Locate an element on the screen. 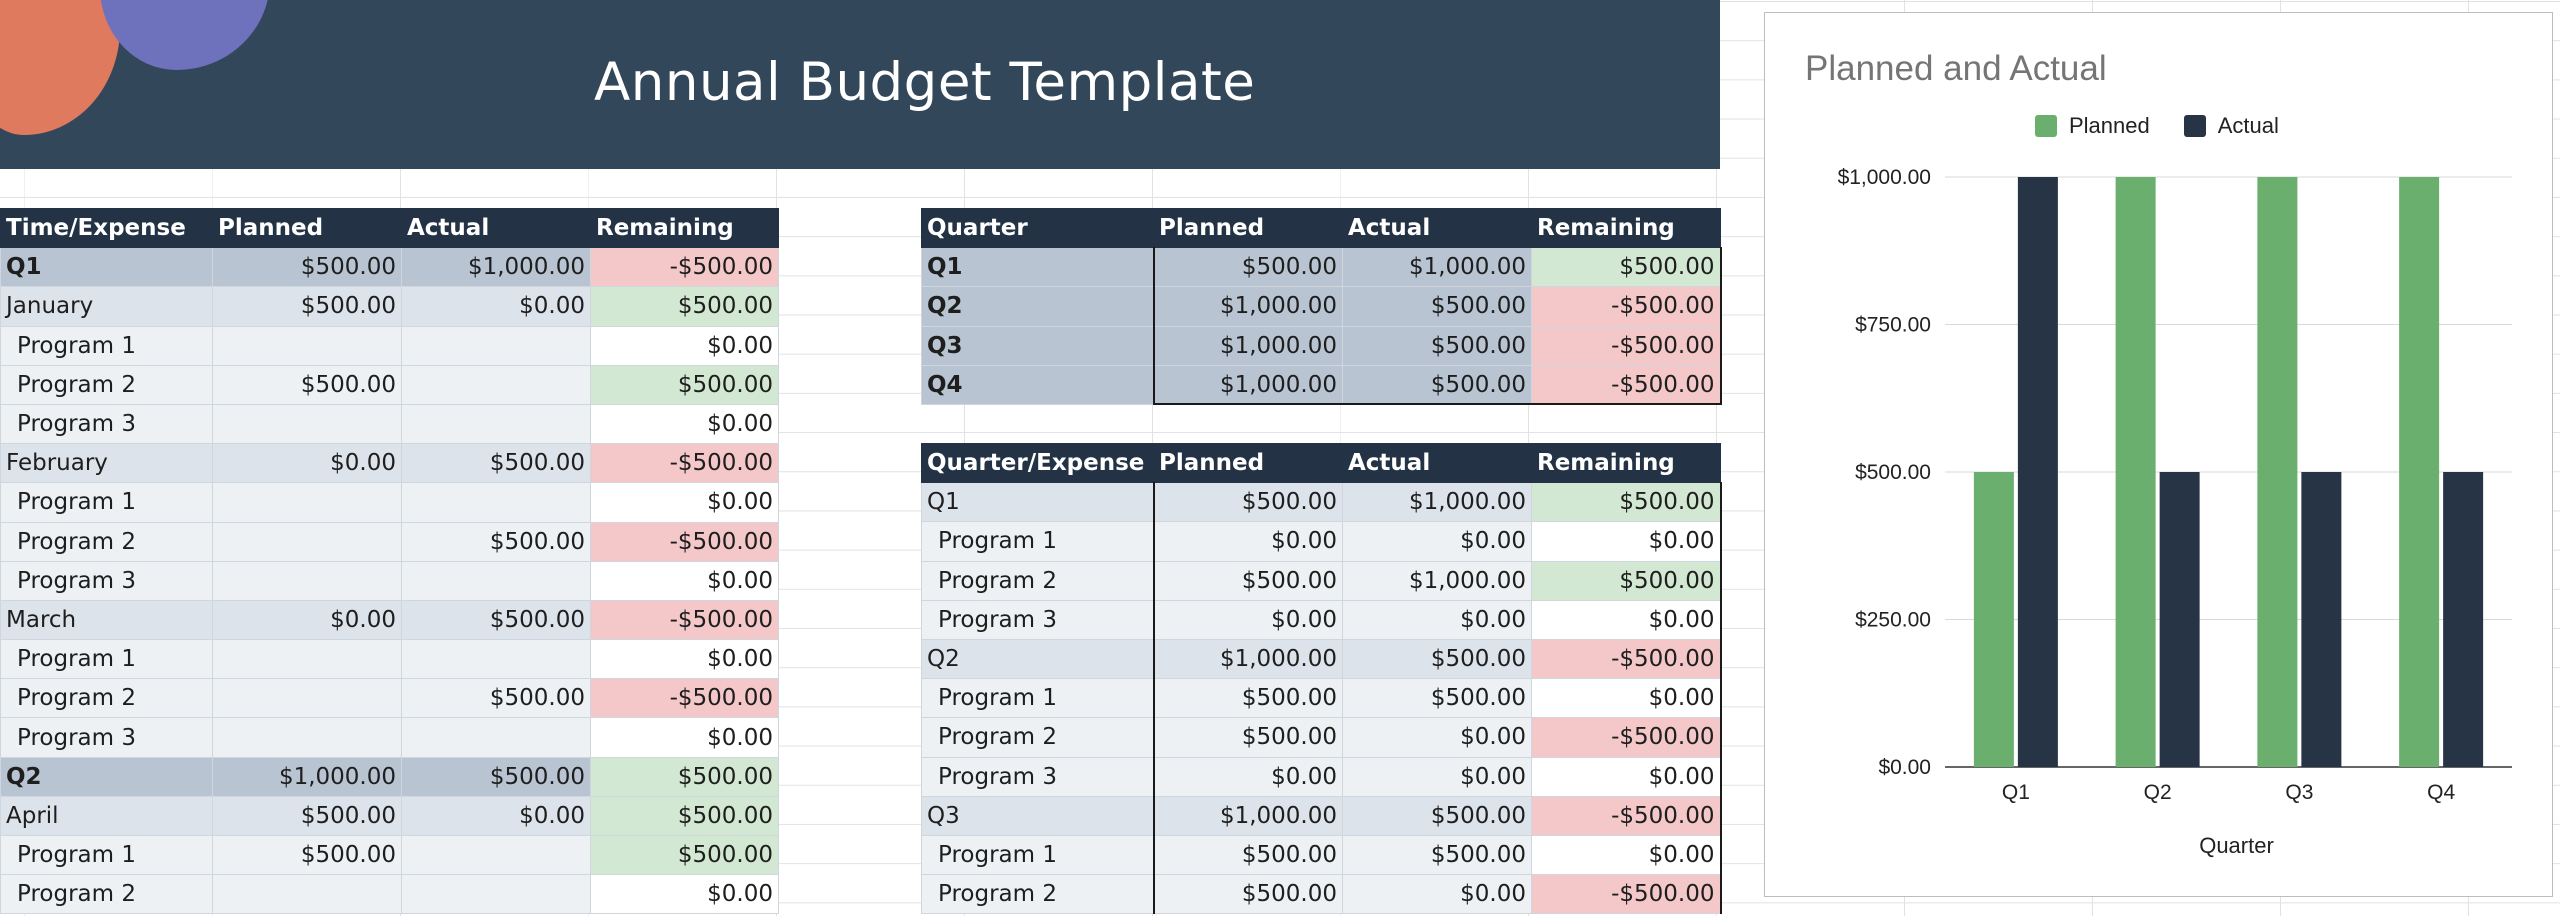 The width and height of the screenshot is (2560, 916). row-label-cell: Q2 is located at coordinates (106, 776).